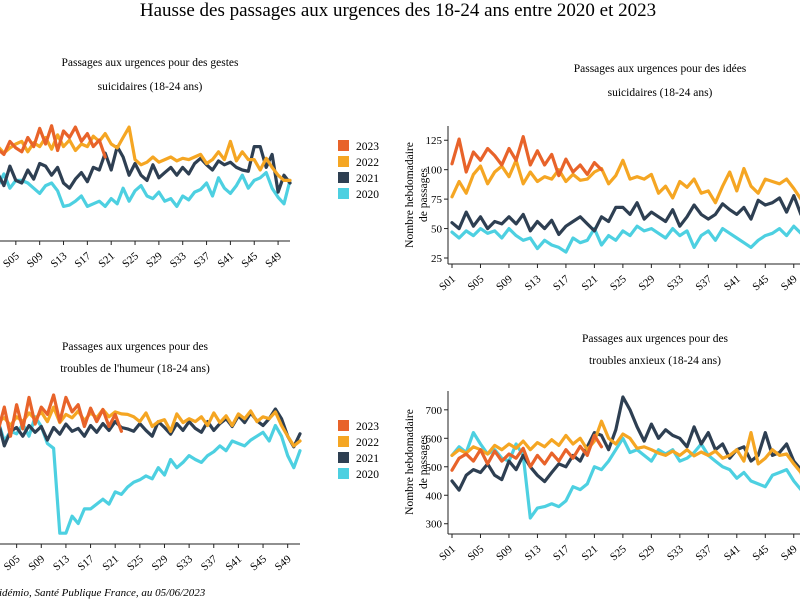 Image resolution: width=800 pixels, height=600 pixels. I want to click on y-axis-title: de passages, so click(424, 194).